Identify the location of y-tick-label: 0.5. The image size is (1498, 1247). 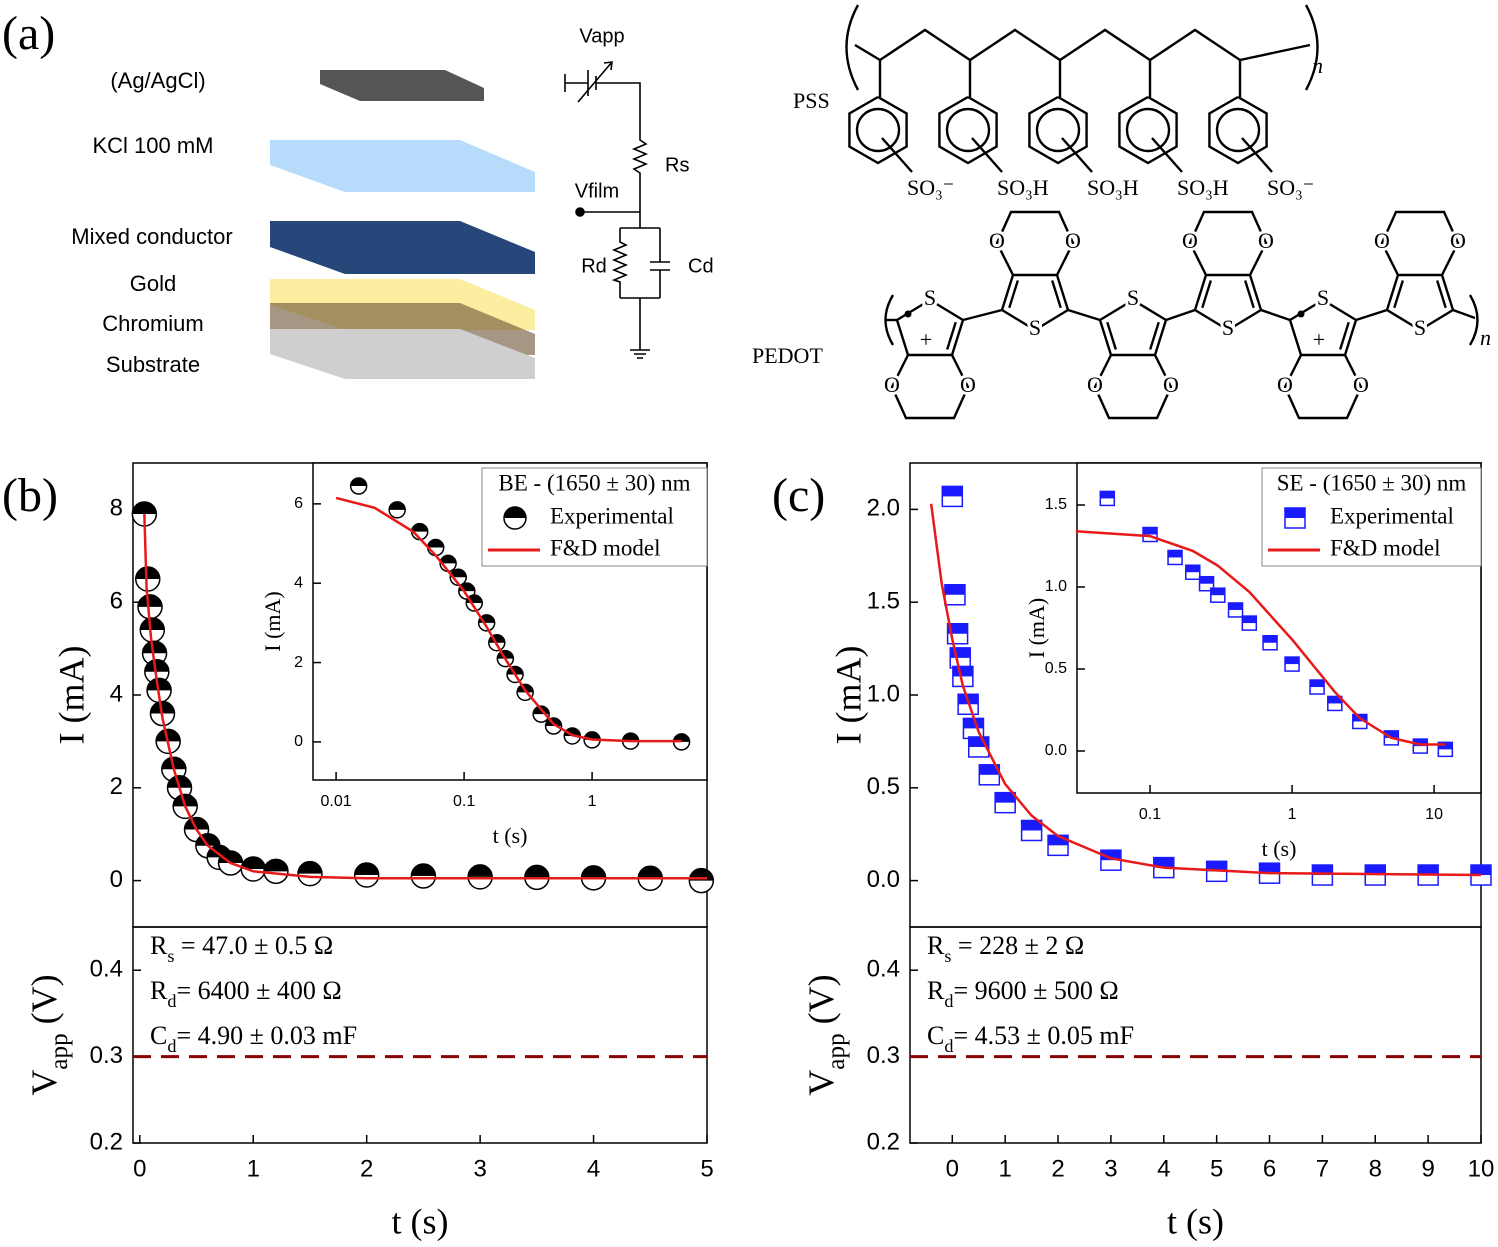
(883, 786).